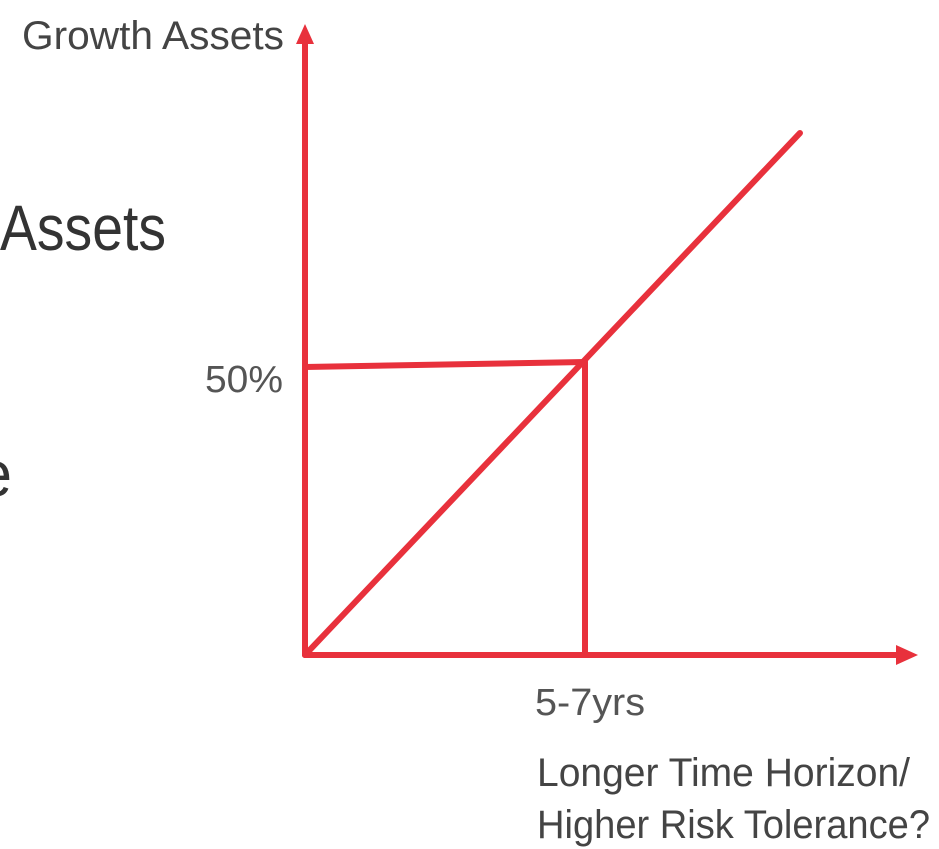 The image size is (939, 849). What do you see at coordinates (83, 228) in the screenshot?
I see `background-text: Assets` at bounding box center [83, 228].